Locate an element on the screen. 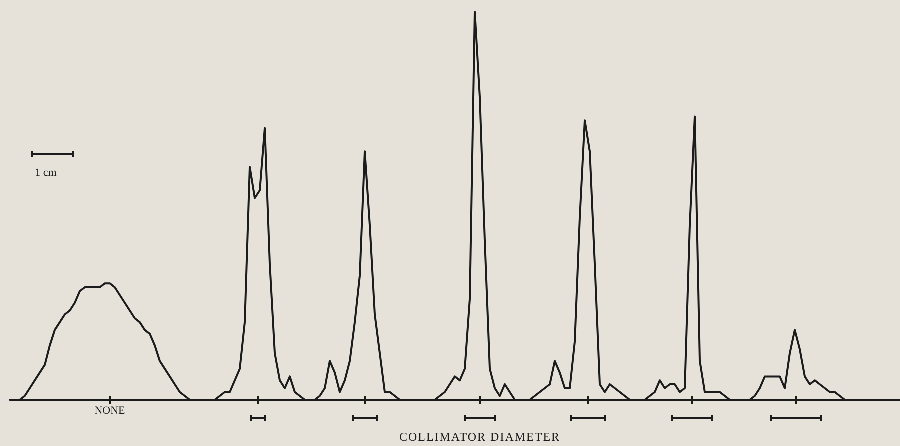 Image resolution: width=900 pixels, height=446 pixels. text: NONE is located at coordinates (110, 411).